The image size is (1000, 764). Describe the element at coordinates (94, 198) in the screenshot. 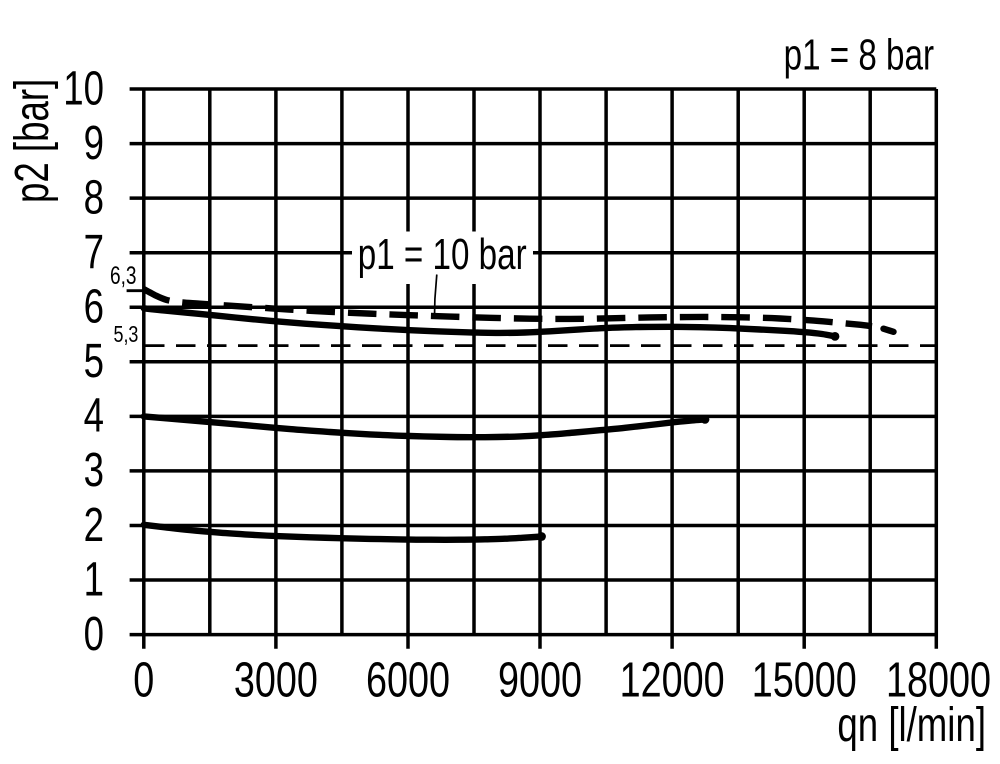

I see `svg-text: 8` at that location.